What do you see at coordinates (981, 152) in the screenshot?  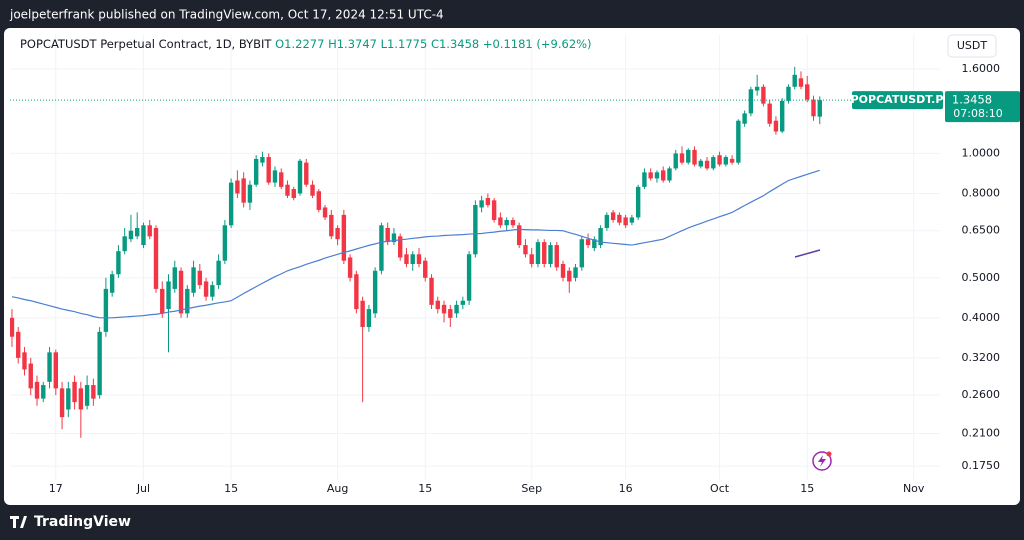 I see `y-tick-label: 1.0000` at bounding box center [981, 152].